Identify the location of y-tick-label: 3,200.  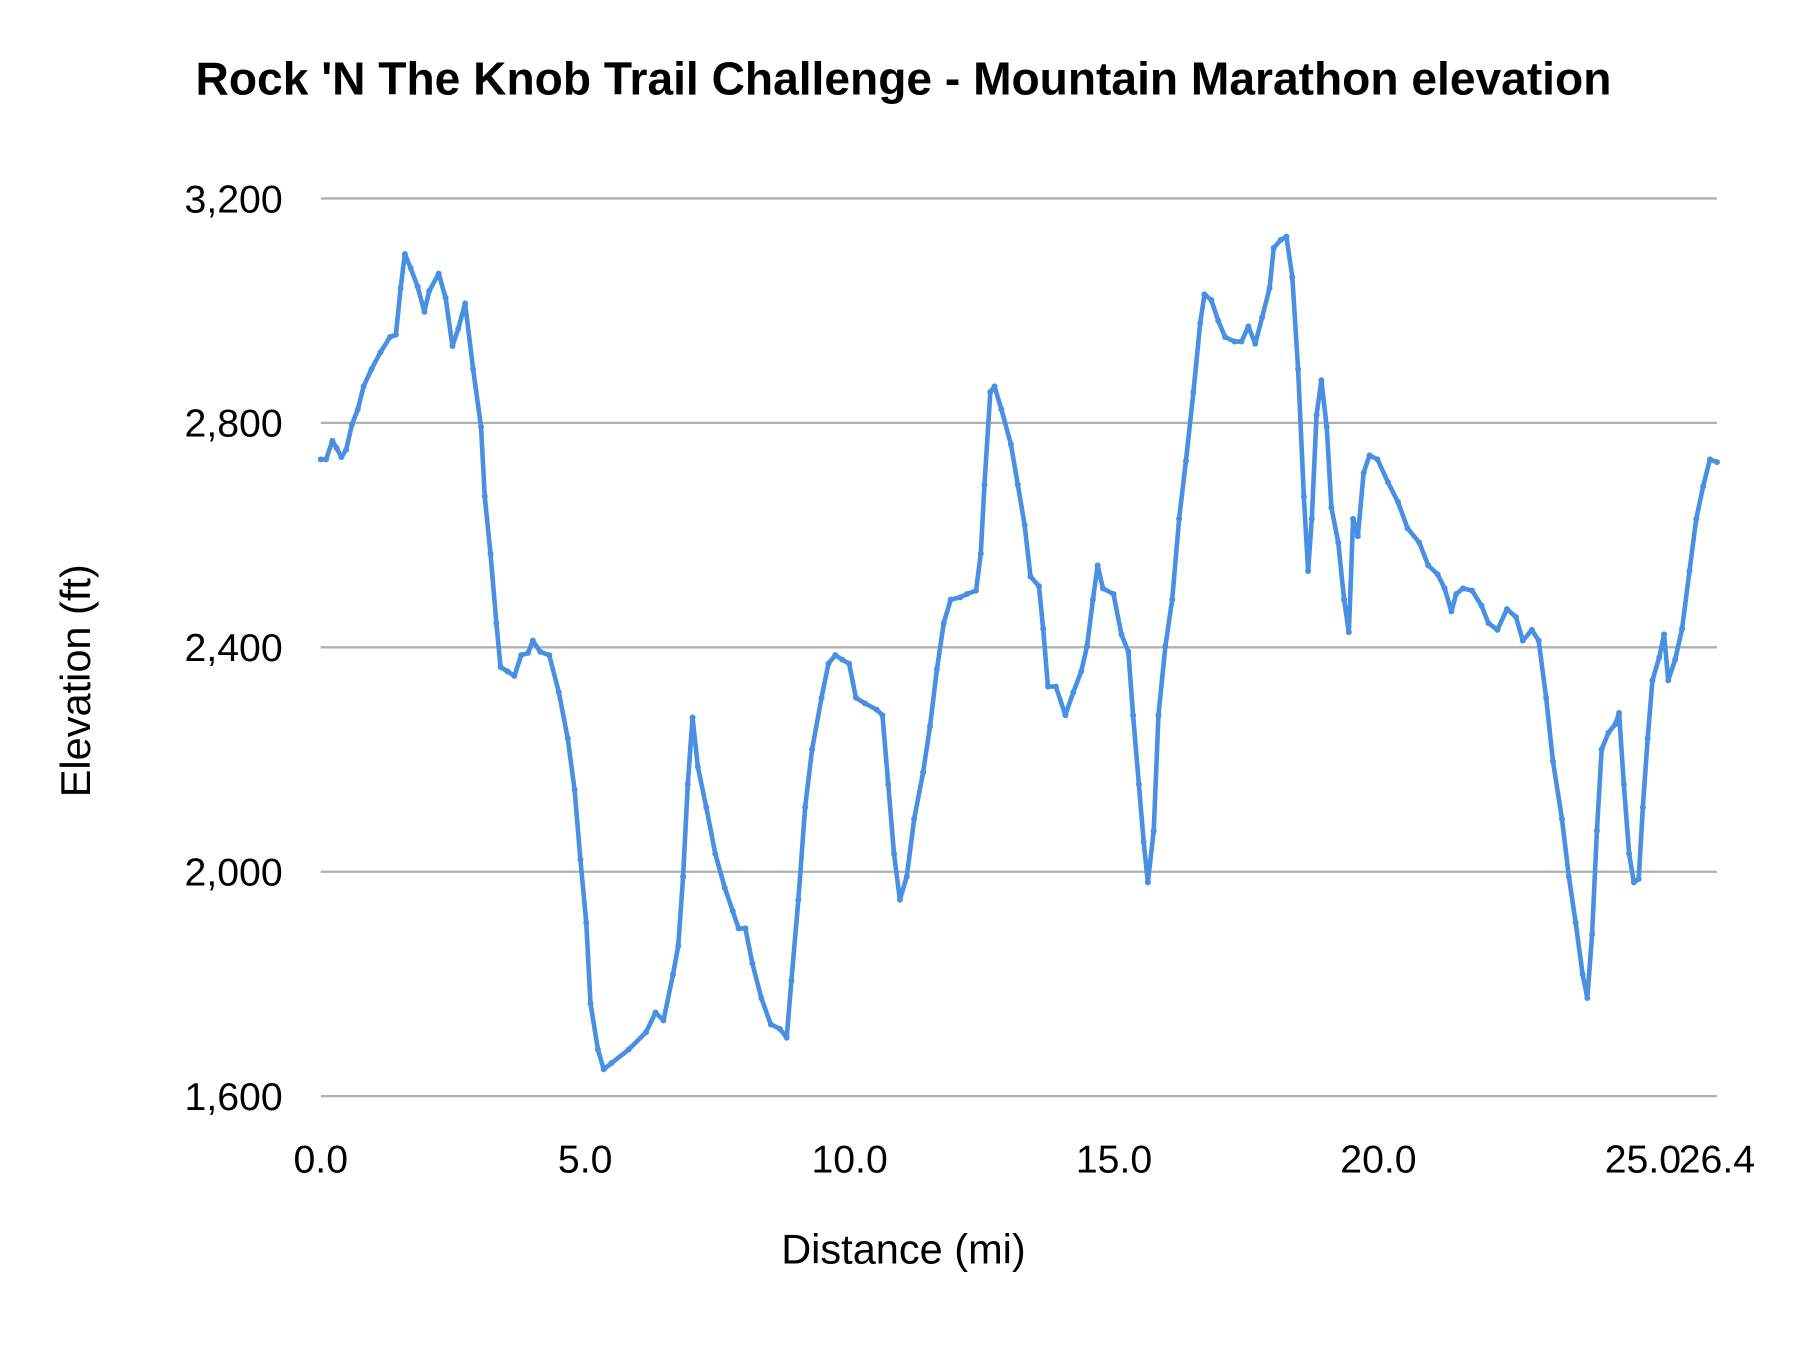
(234, 199).